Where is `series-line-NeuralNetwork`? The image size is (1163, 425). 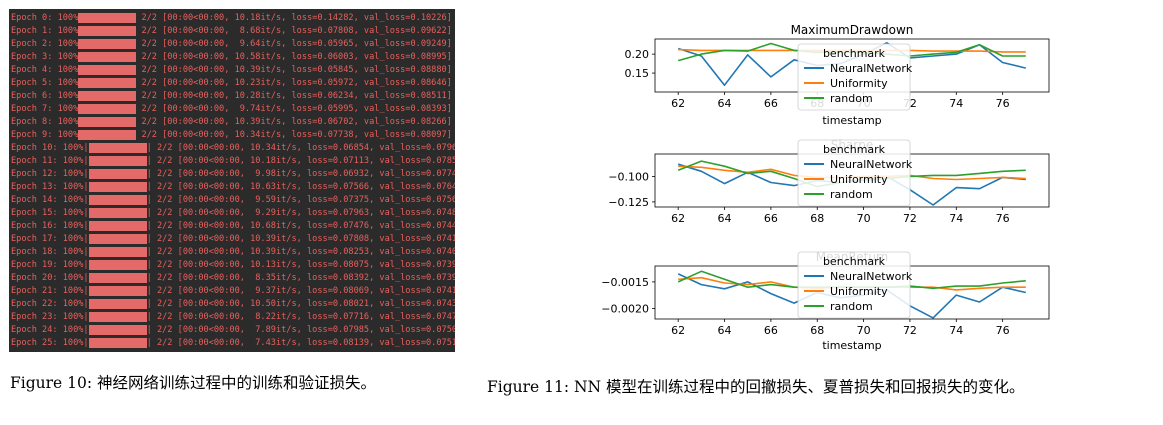
series-line-NeuralNetwork is located at coordinates (851, 184).